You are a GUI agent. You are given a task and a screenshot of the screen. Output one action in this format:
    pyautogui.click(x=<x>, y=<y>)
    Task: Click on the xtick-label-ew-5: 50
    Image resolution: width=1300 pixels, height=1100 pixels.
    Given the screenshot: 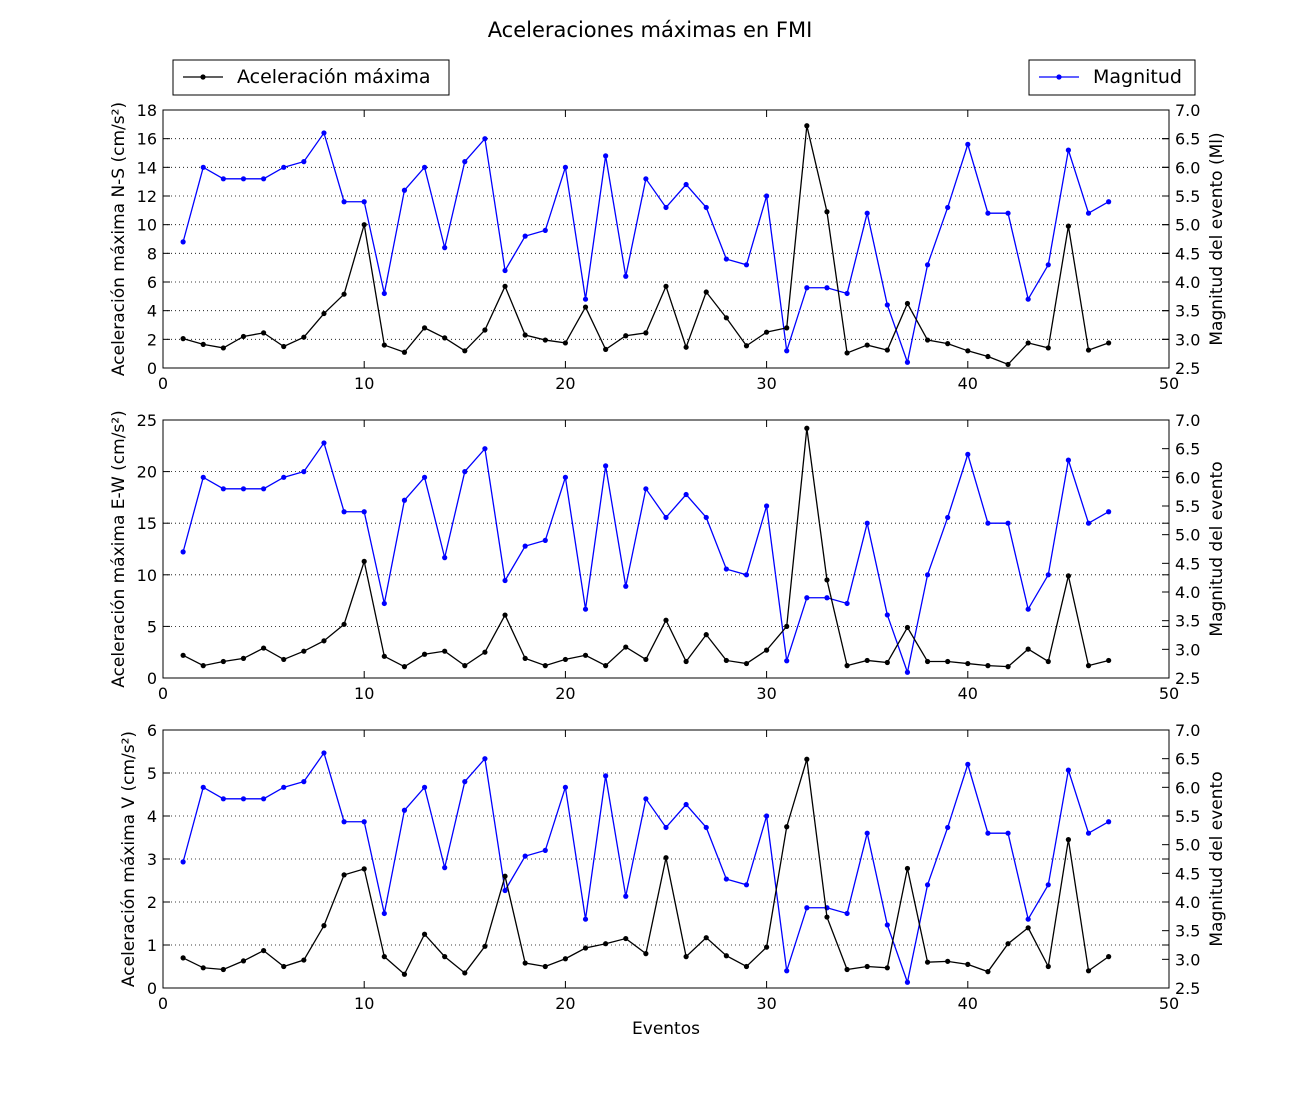 What is the action you would take?
    pyautogui.click(x=1169, y=693)
    